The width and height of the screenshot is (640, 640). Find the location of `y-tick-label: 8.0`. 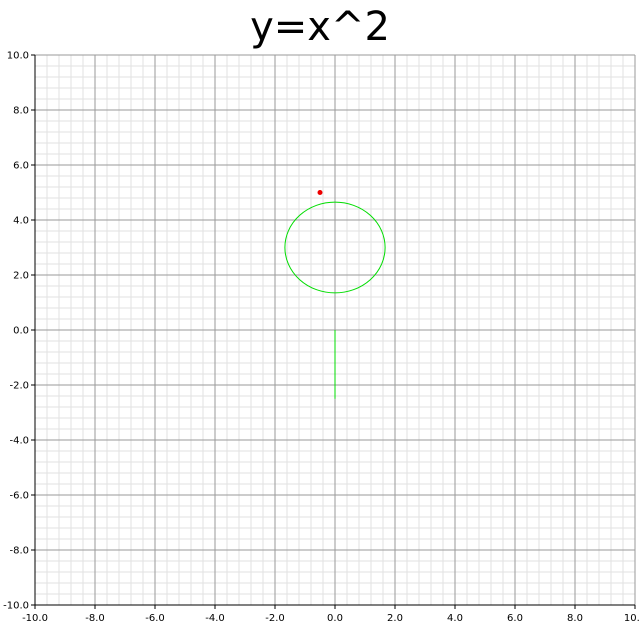

y-tick-label: 8.0 is located at coordinates (21, 111).